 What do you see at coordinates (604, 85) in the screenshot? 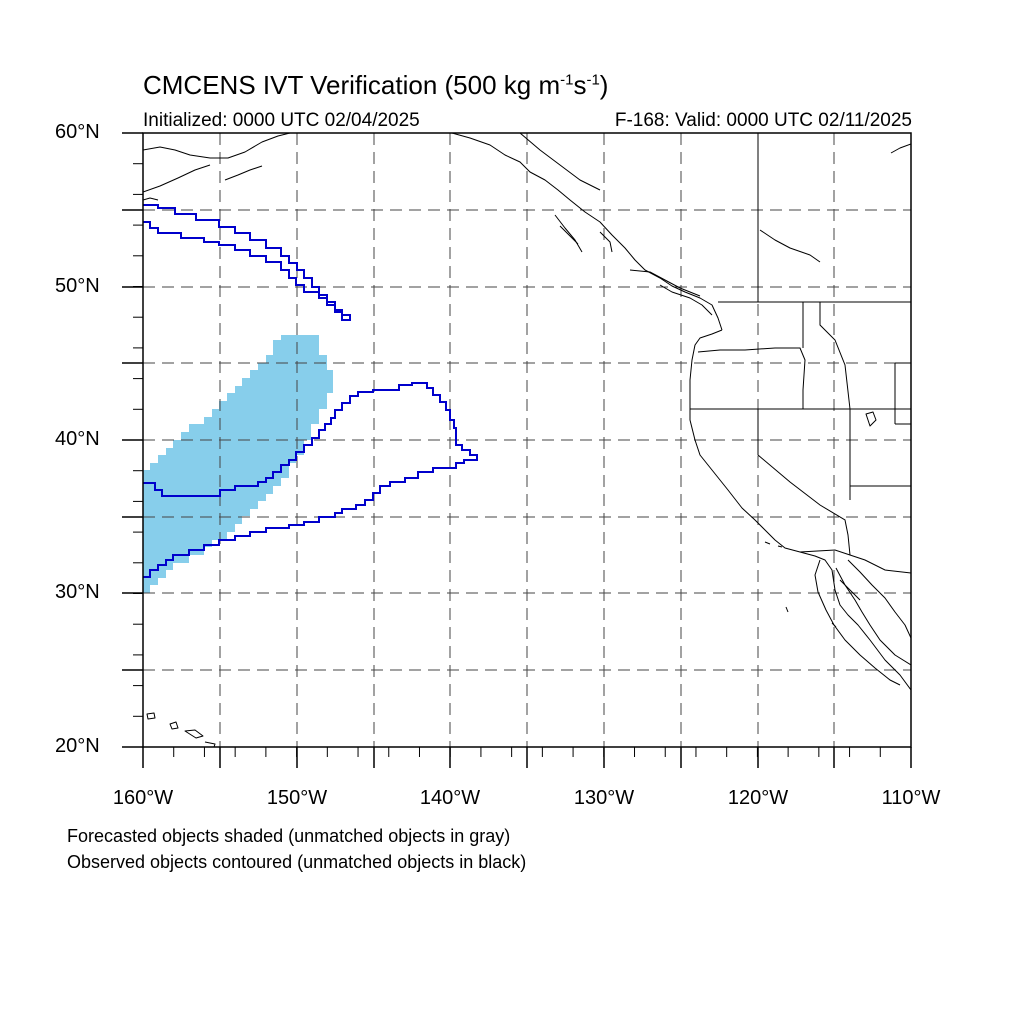
I see `title-close: )` at bounding box center [604, 85].